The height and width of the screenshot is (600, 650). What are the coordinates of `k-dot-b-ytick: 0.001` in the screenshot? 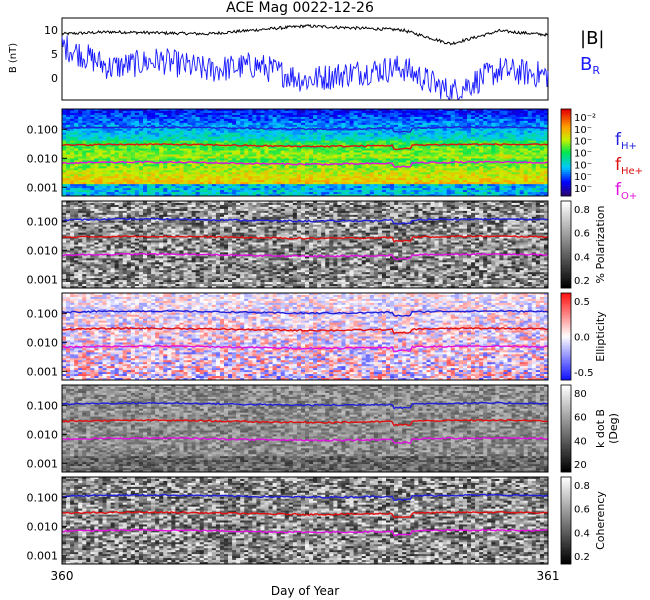 It's located at (43, 463).